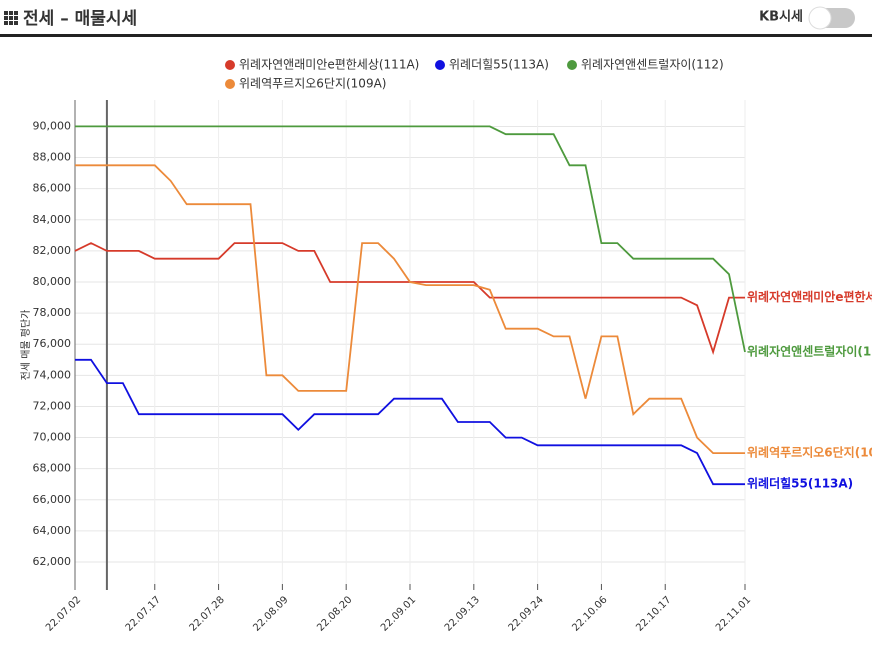 This screenshot has height=646, width=872. Describe the element at coordinates (329, 65) in the screenshot. I see `legend-label: 위례자연앤래미안e편한세상(111A)` at that location.